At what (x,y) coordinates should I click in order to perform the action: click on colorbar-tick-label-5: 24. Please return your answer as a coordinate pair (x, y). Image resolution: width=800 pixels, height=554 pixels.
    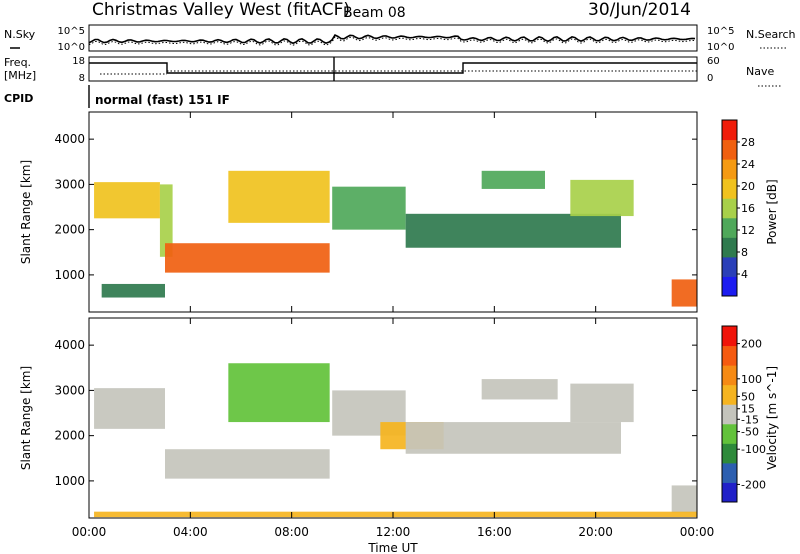
    Looking at the image, I should click on (748, 164).